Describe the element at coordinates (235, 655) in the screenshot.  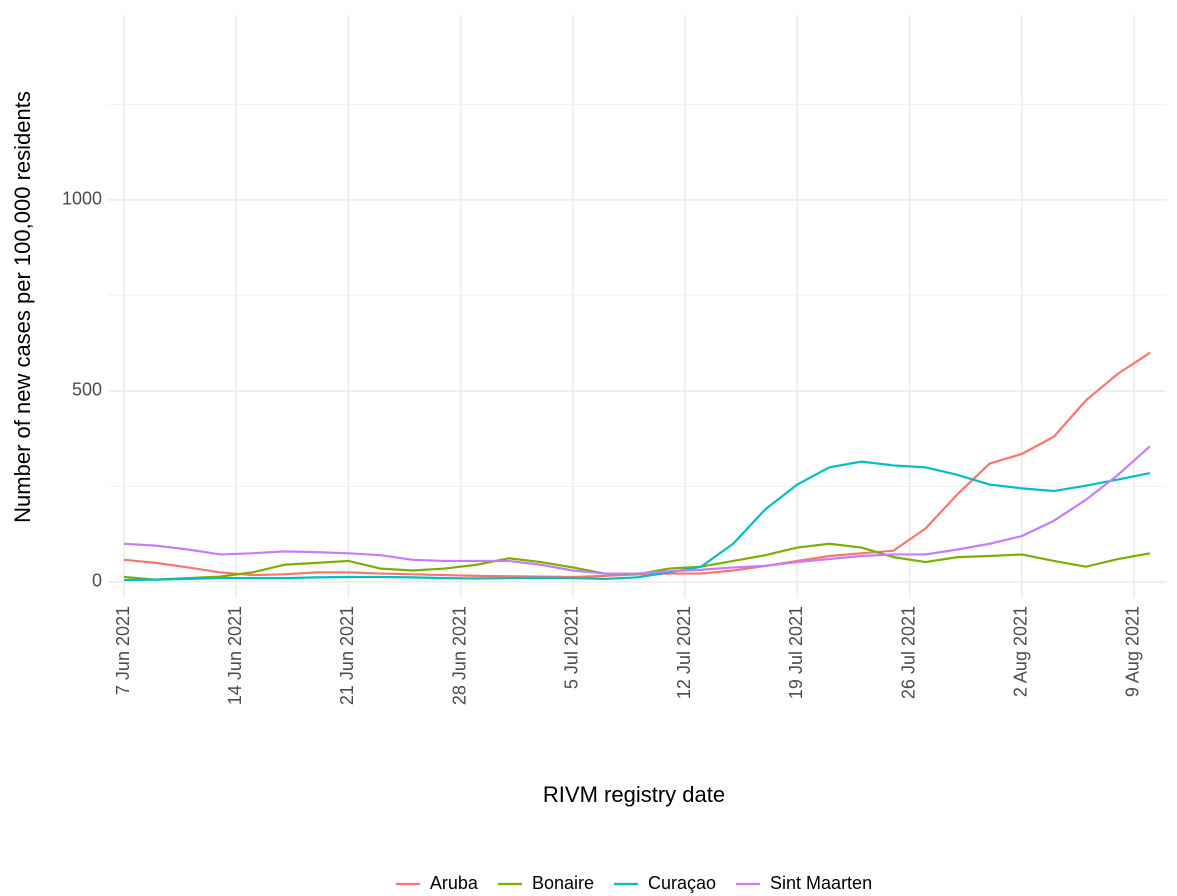
I see `x-tick-label: 14 Jun 2021` at that location.